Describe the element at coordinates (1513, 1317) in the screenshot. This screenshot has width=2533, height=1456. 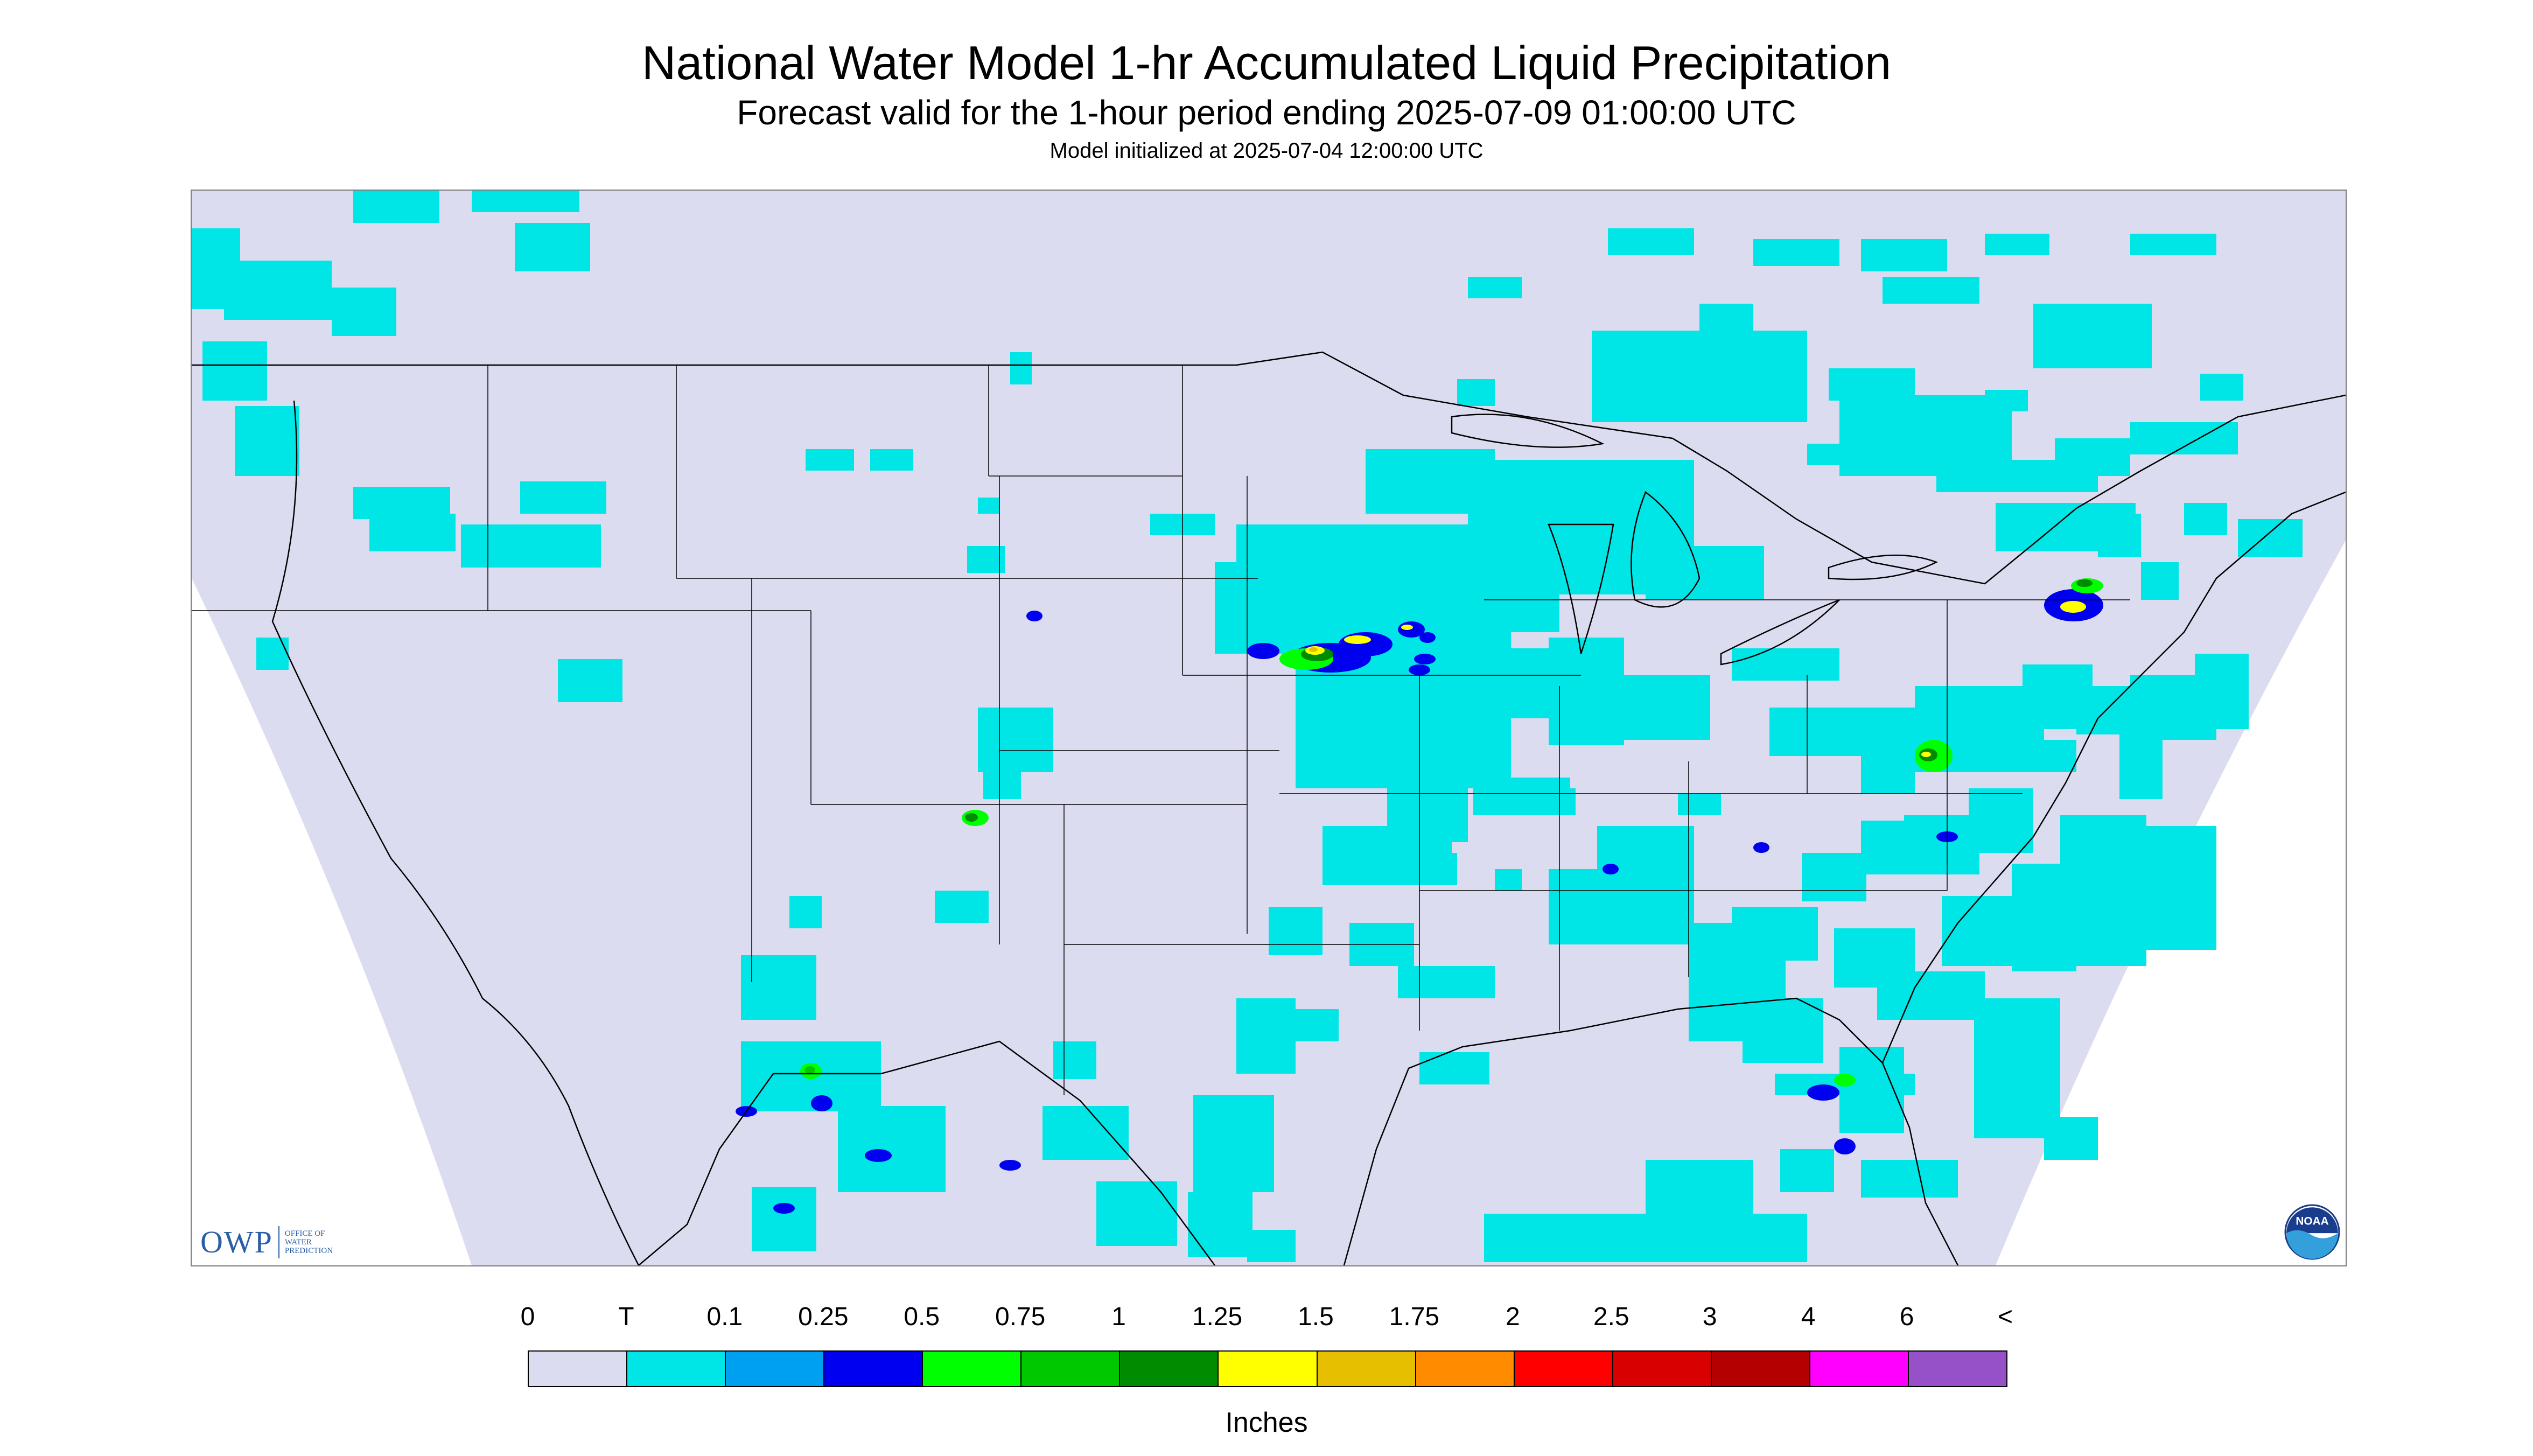
I see `legend-label: 2` at that location.